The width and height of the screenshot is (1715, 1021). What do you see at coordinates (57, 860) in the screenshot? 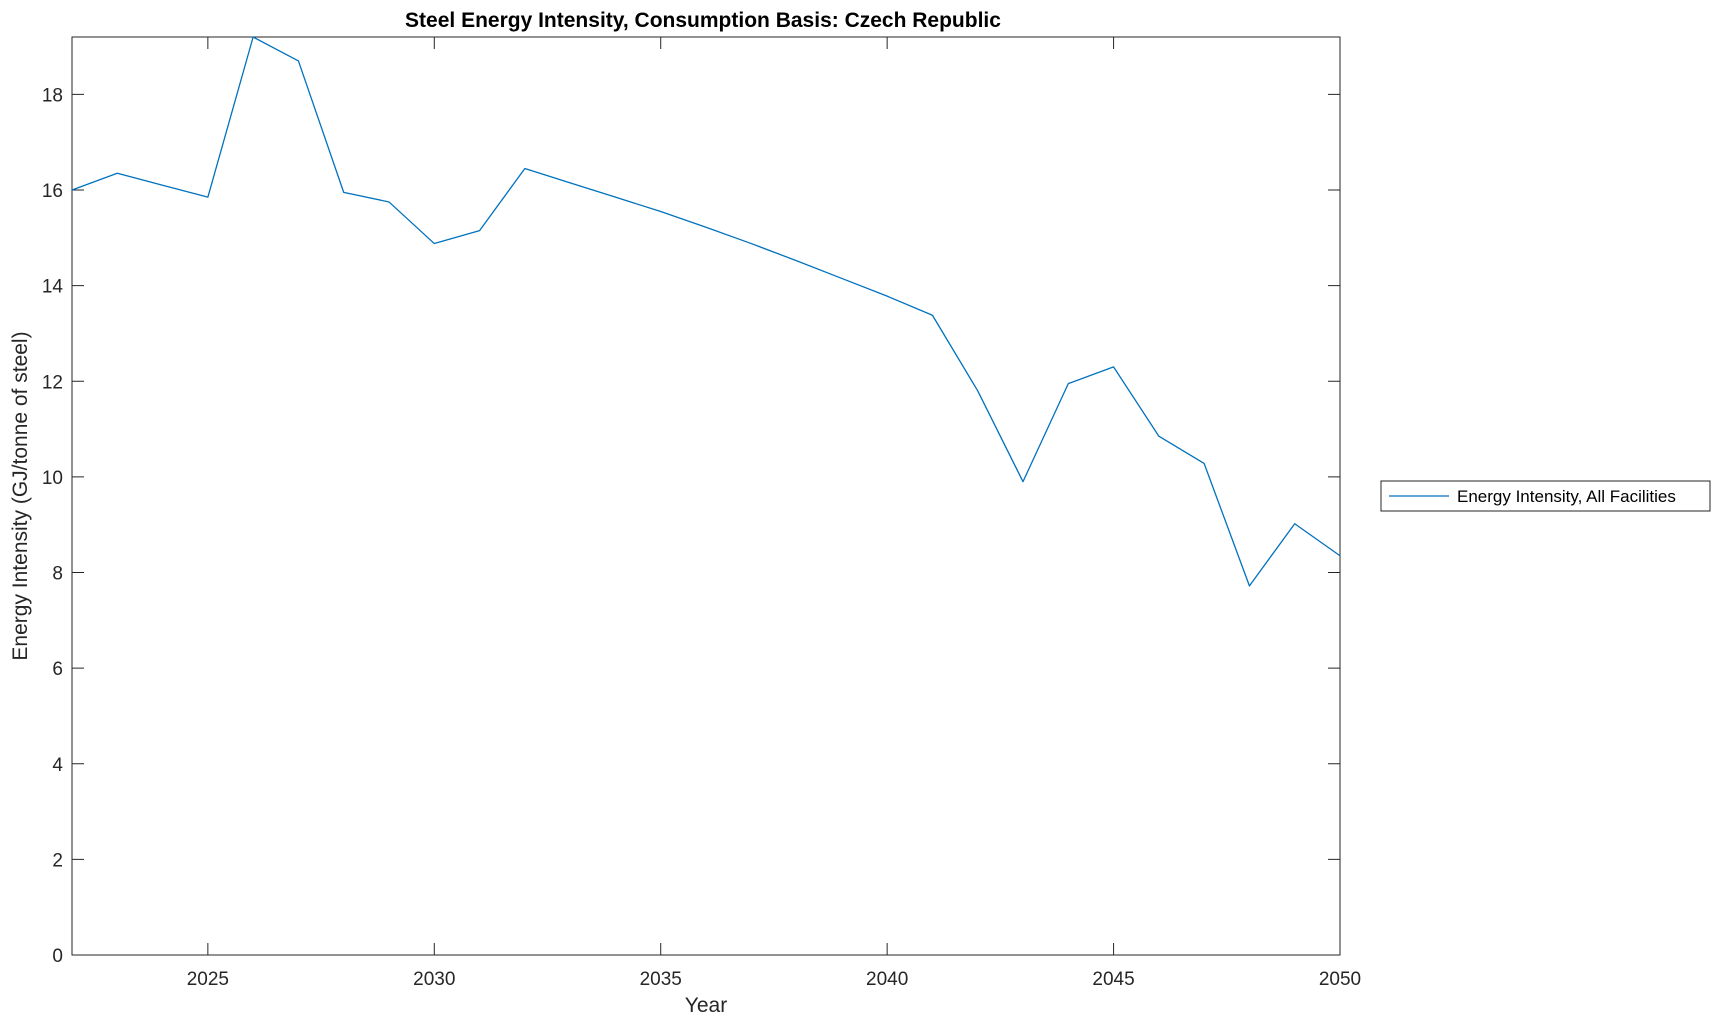
I see `y-tick-label: 2` at bounding box center [57, 860].